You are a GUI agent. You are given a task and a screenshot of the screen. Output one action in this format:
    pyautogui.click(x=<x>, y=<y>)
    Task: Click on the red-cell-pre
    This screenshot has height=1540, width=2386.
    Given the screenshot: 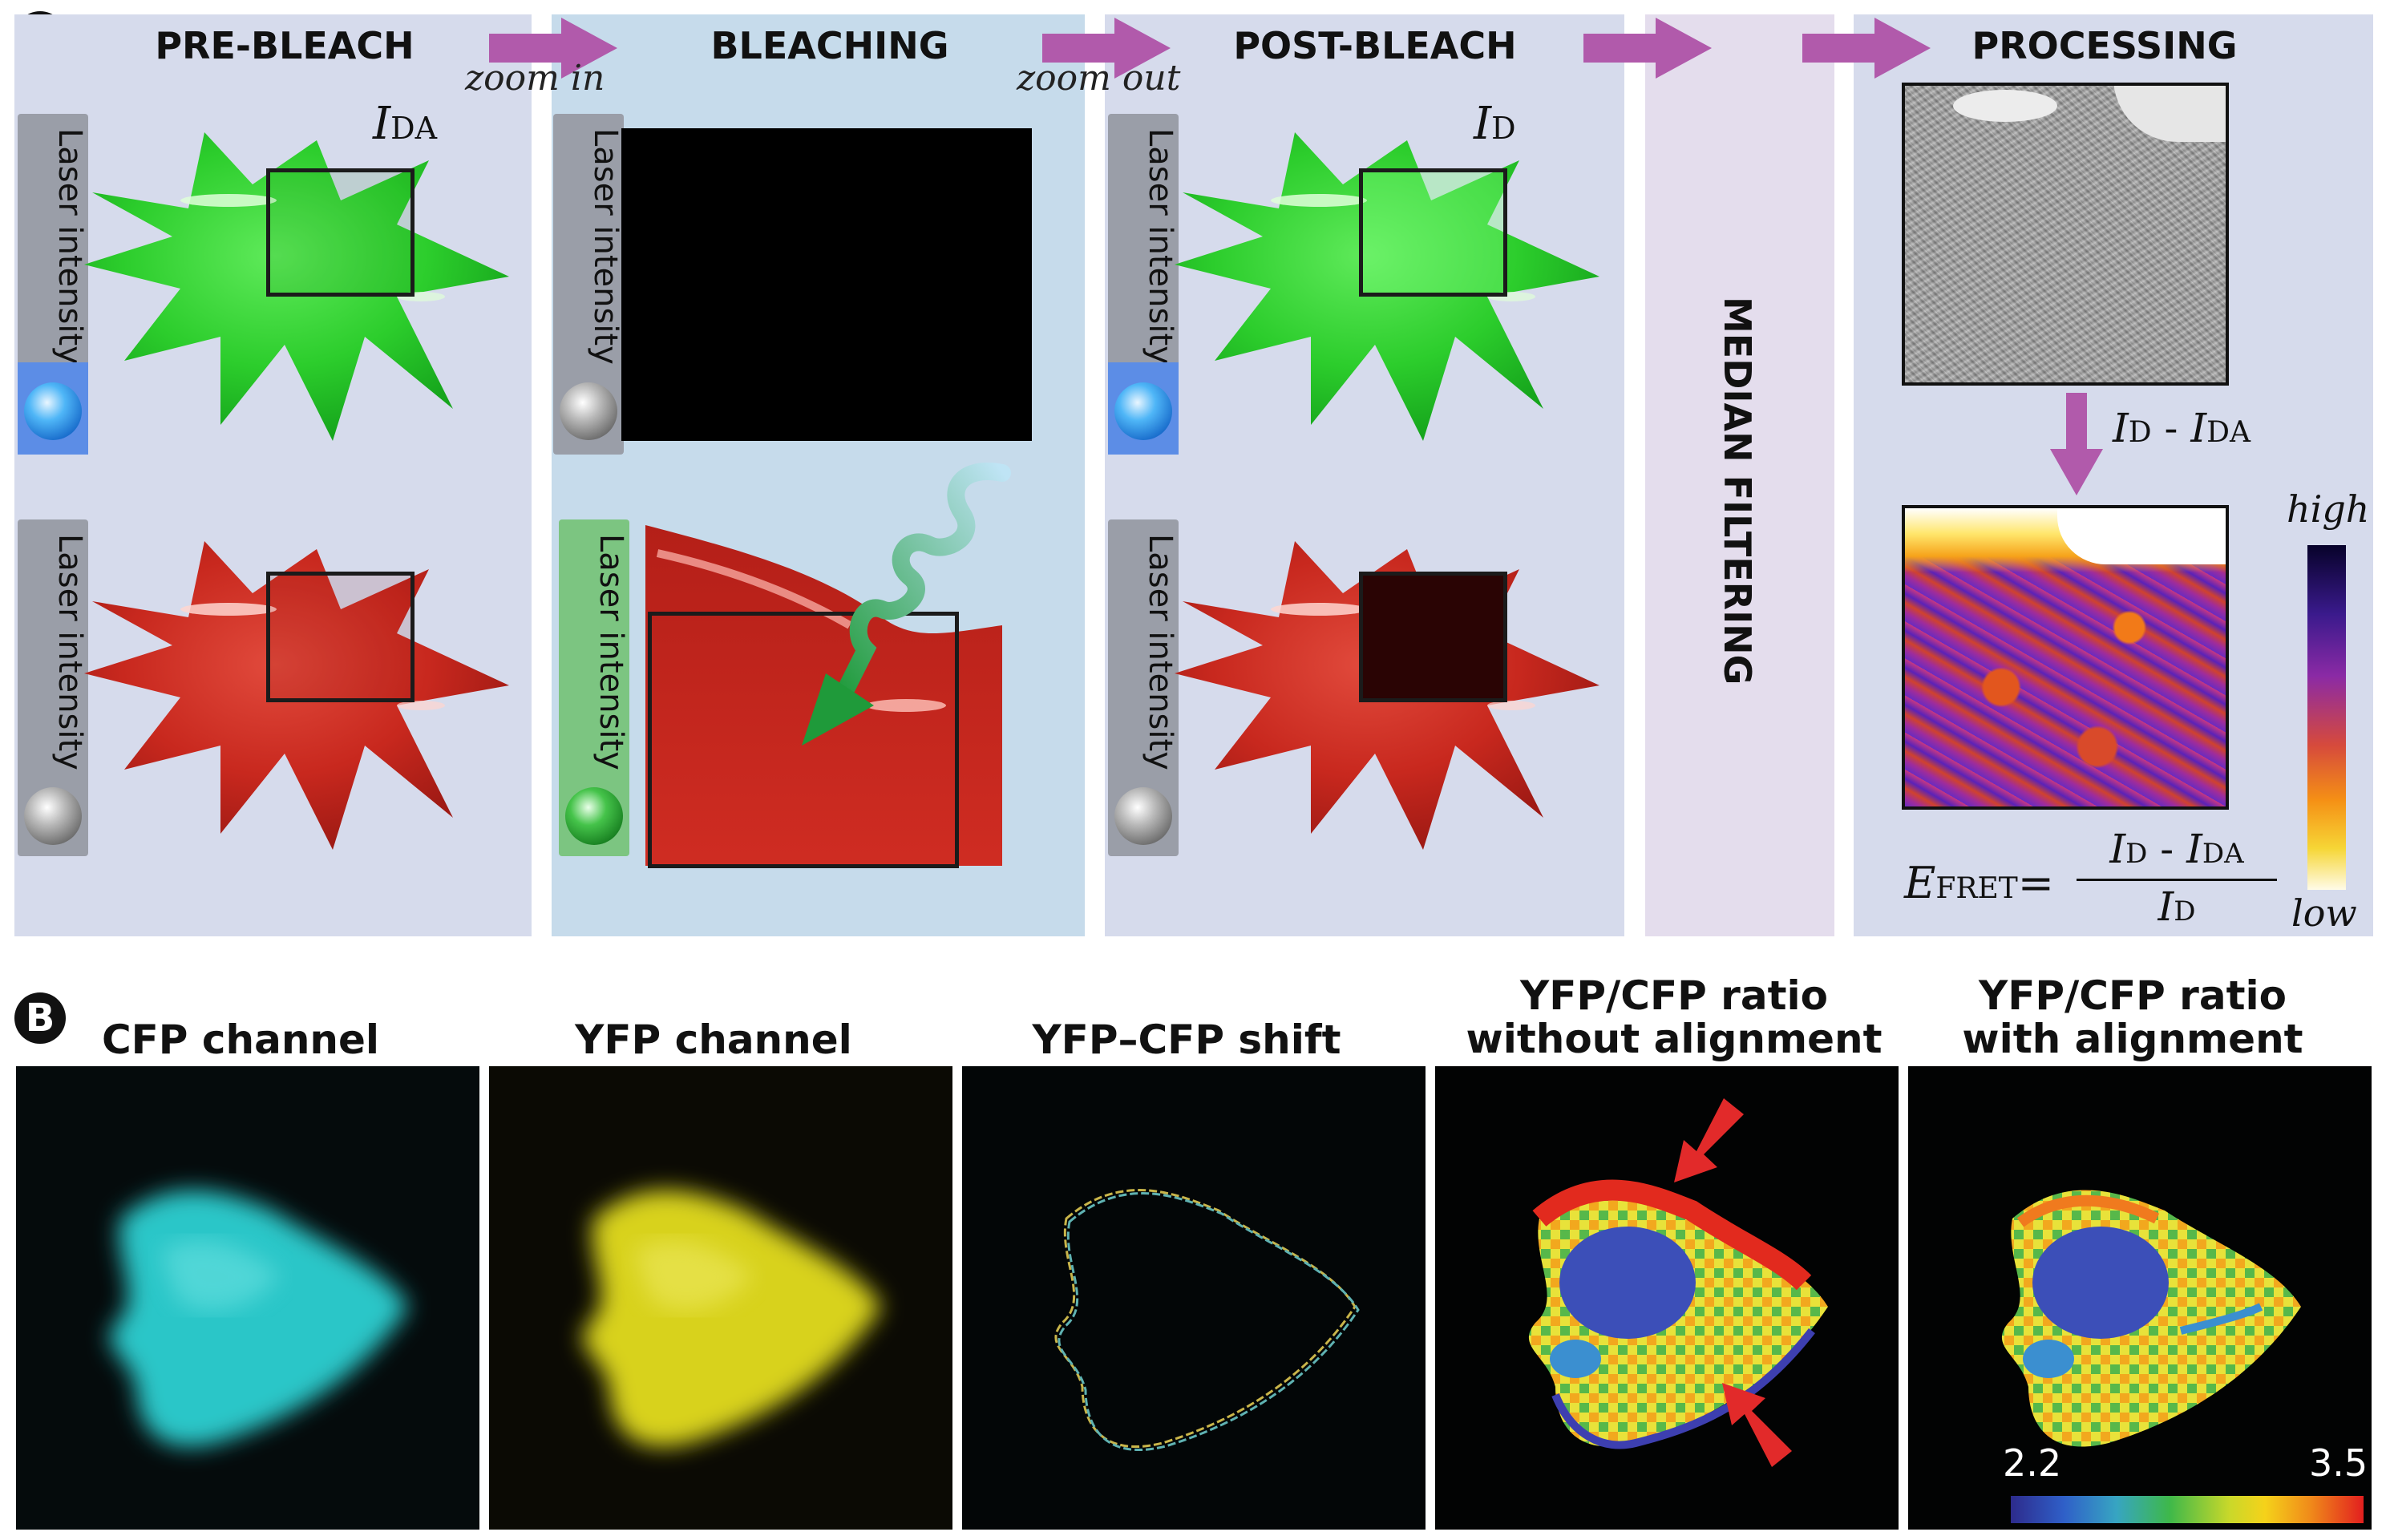 What is the action you would take?
    pyautogui.click(x=296, y=696)
    